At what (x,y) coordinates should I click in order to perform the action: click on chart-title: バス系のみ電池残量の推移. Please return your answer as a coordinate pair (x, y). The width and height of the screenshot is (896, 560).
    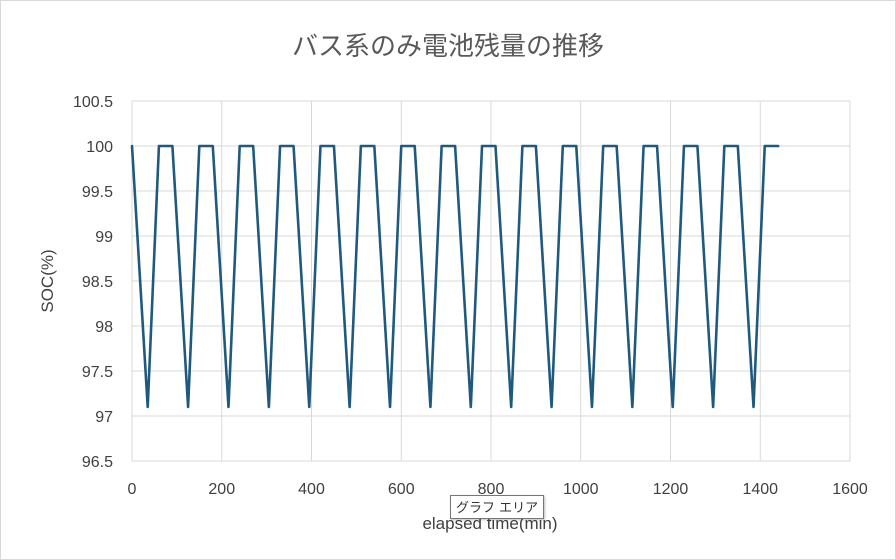
    Looking at the image, I should click on (448, 47).